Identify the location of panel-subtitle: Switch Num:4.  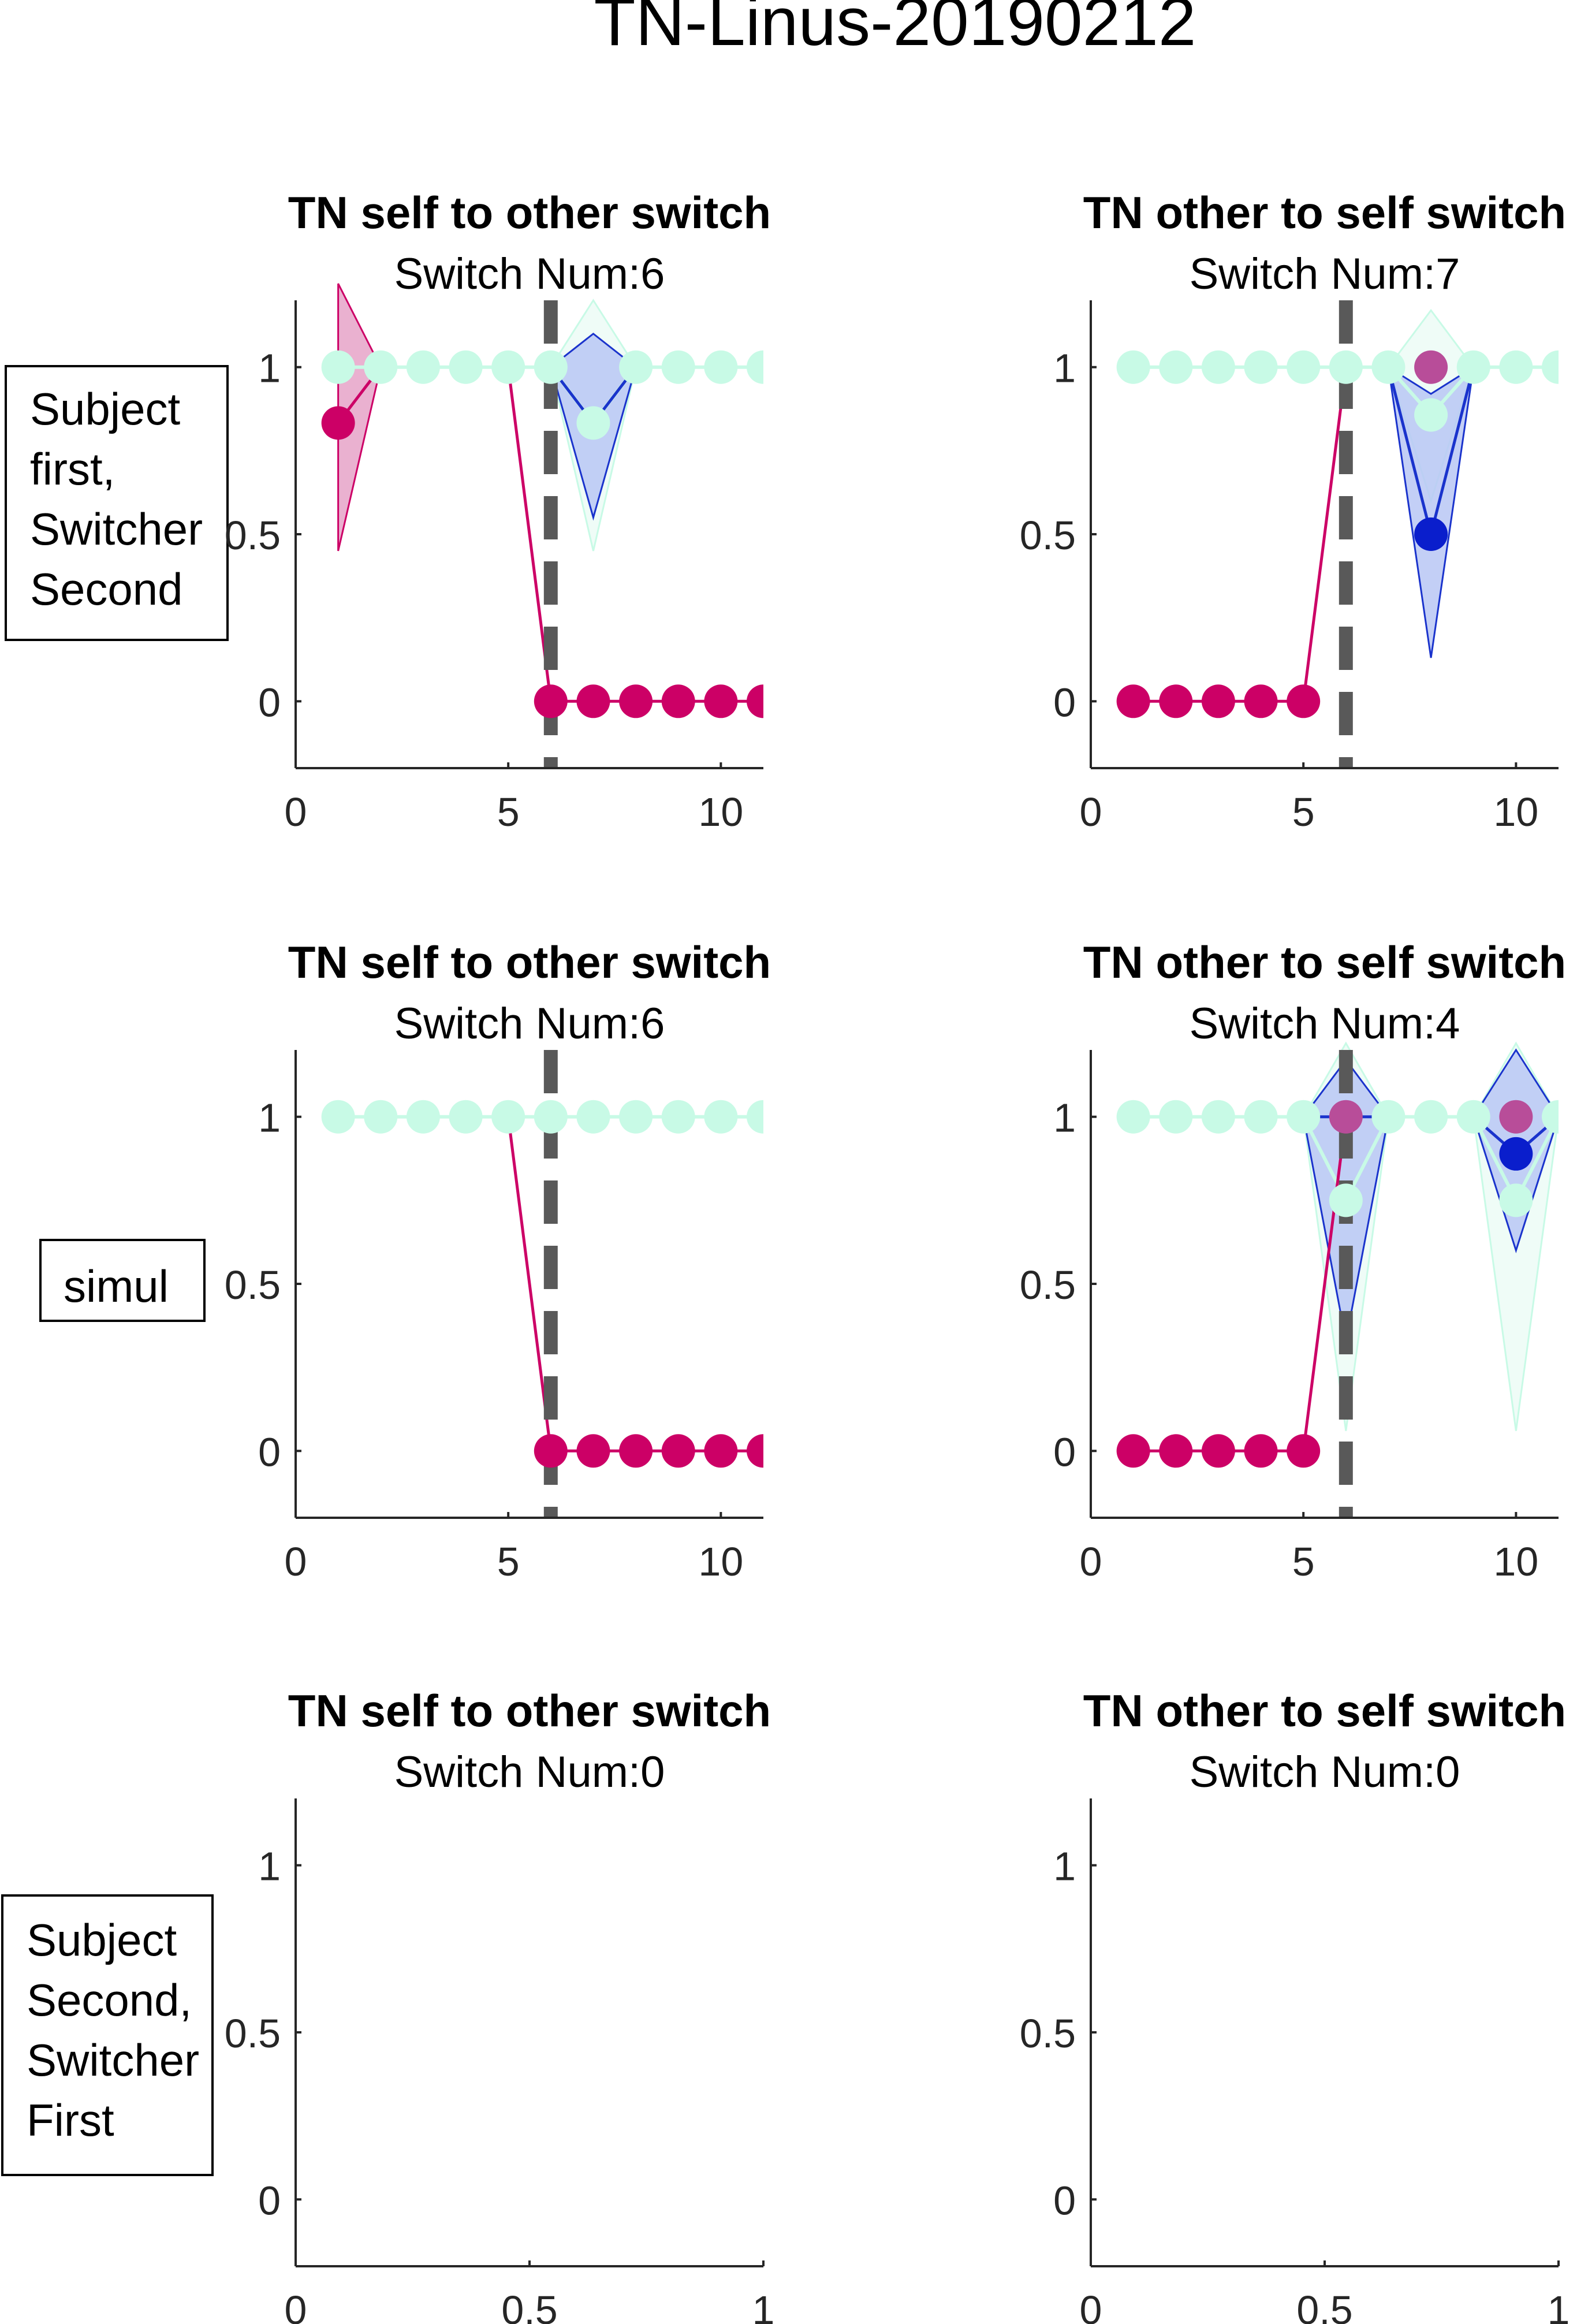
(1325, 1023).